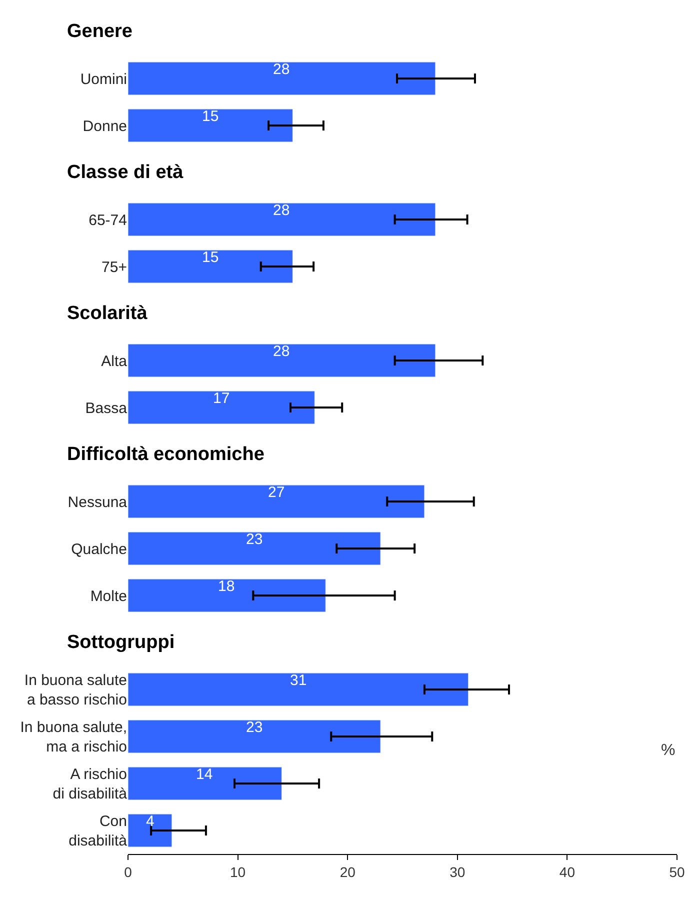 The height and width of the screenshot is (899, 693). I want to click on x-tick-label: 30, so click(458, 872).